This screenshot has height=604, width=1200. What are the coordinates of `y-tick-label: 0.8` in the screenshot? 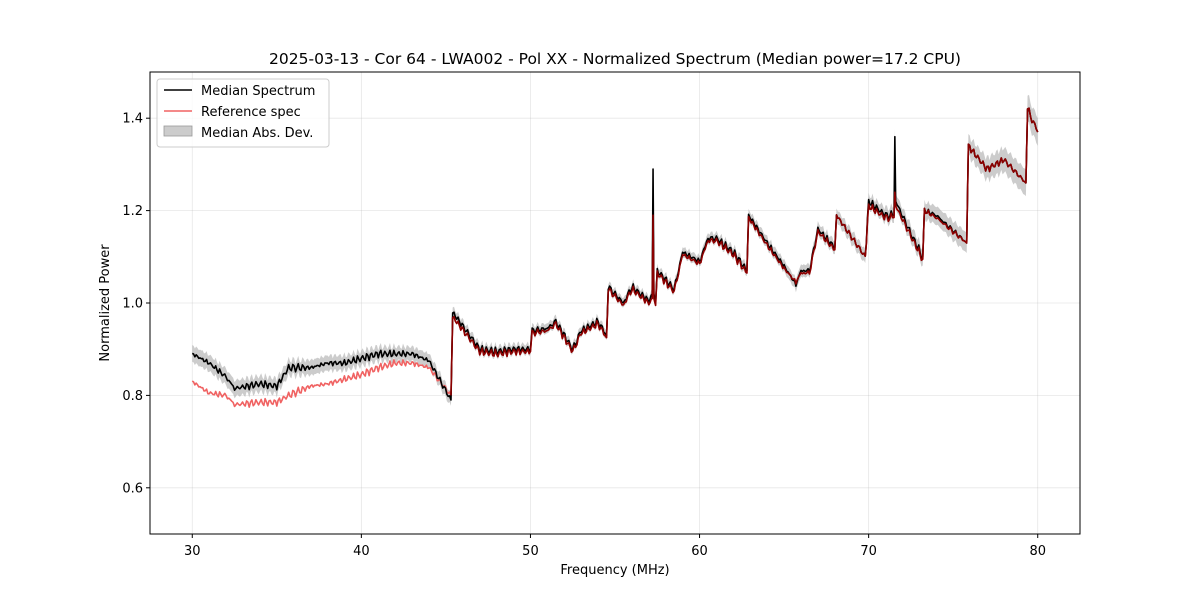 It's located at (132, 396).